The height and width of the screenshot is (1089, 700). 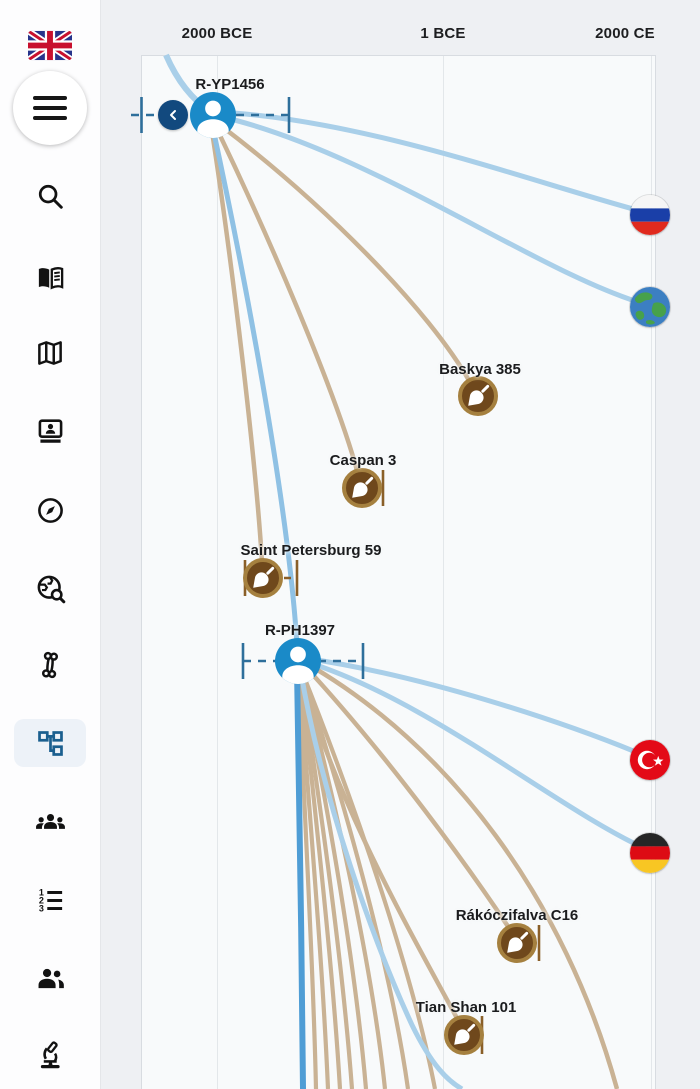 I want to click on svg-text: 1, so click(x=40, y=892).